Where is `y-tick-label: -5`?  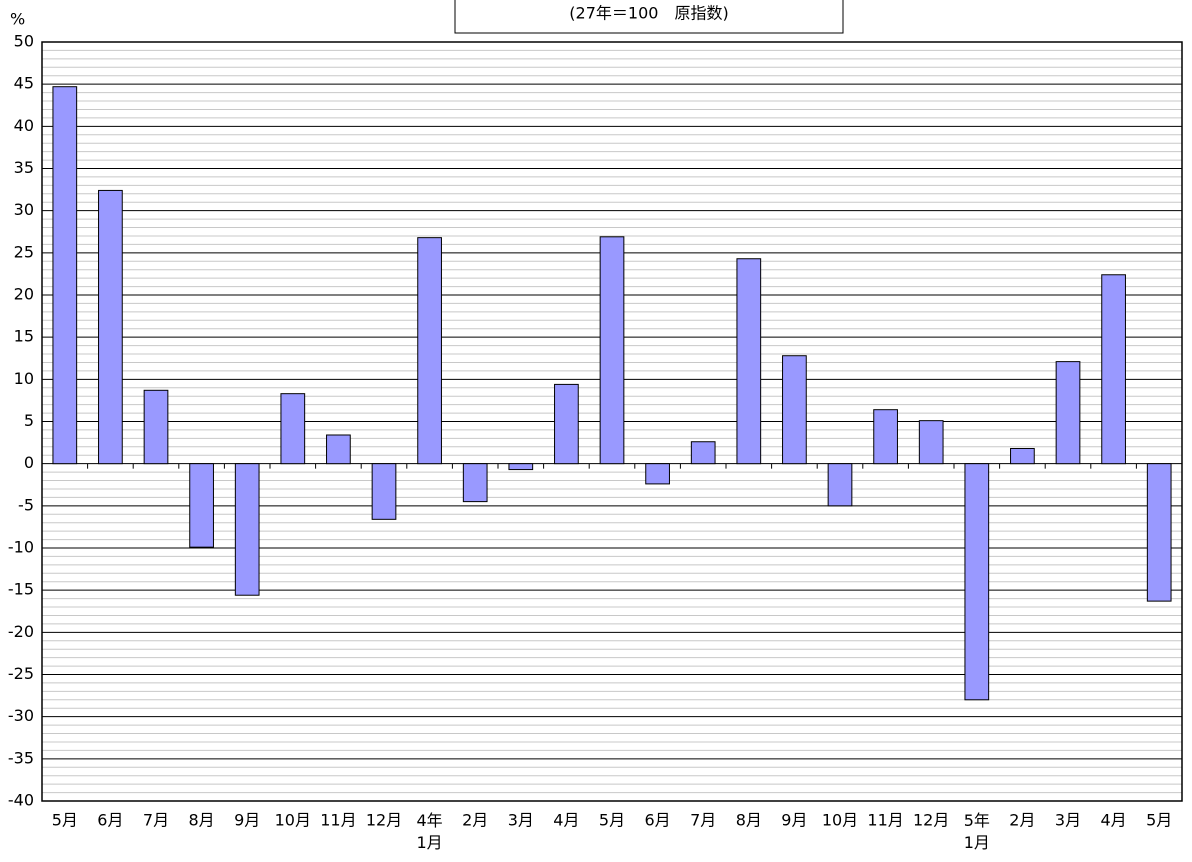 y-tick-label: -5 is located at coordinates (26, 504).